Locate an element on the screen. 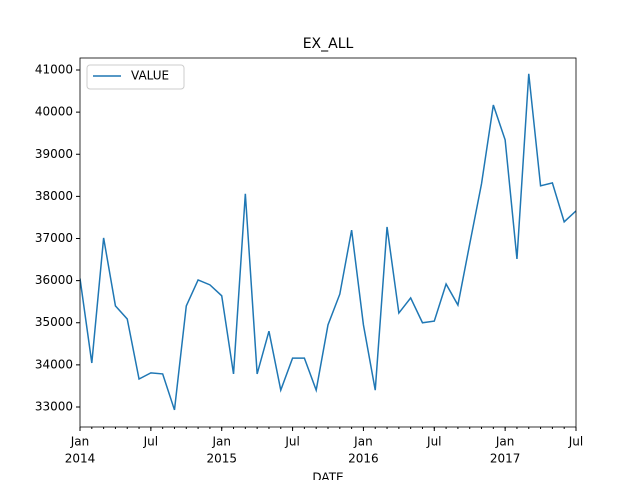 The image size is (640, 484). x-tick-year-label: 2016 is located at coordinates (363, 459).